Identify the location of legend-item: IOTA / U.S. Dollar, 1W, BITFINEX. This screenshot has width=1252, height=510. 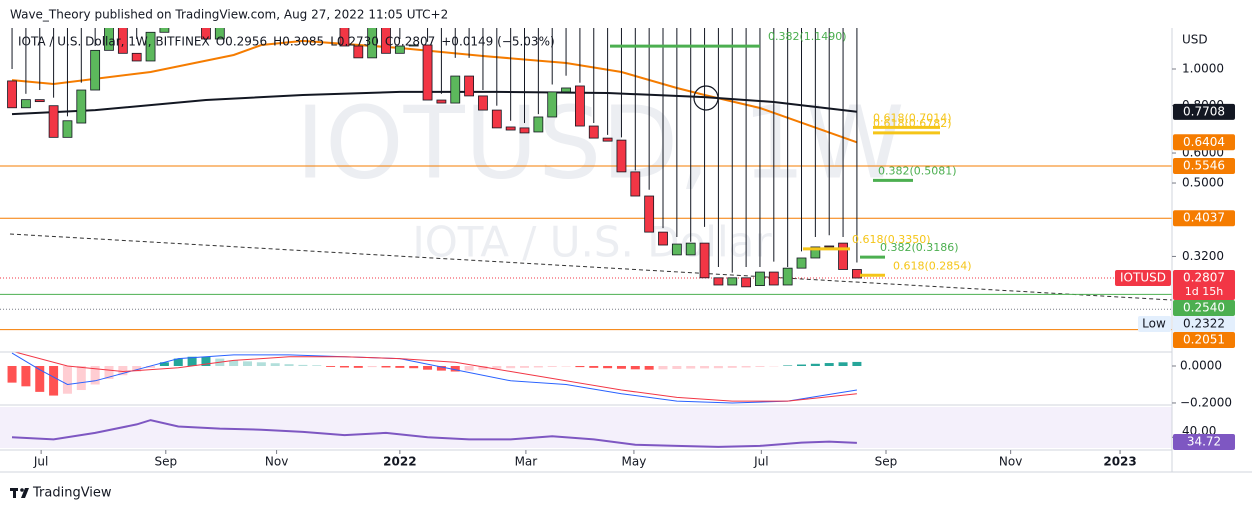
(114, 42).